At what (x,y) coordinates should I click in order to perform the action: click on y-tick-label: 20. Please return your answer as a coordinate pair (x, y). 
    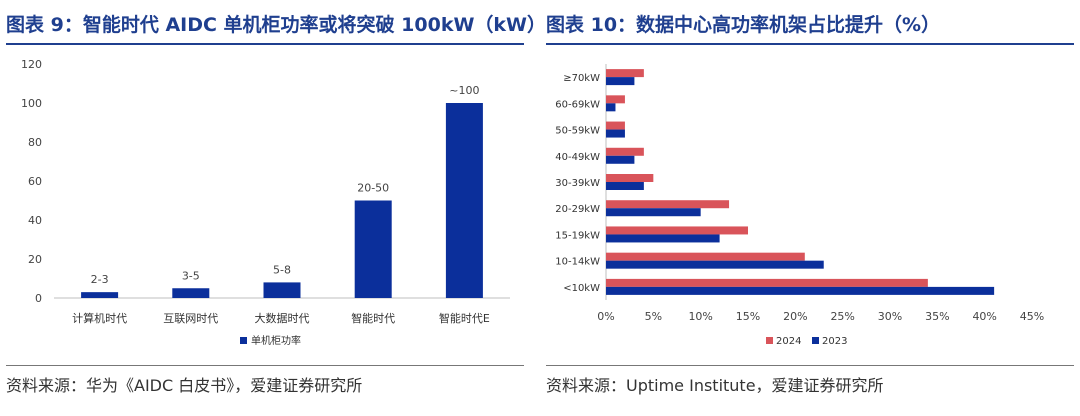
    Looking at the image, I should click on (35, 259).